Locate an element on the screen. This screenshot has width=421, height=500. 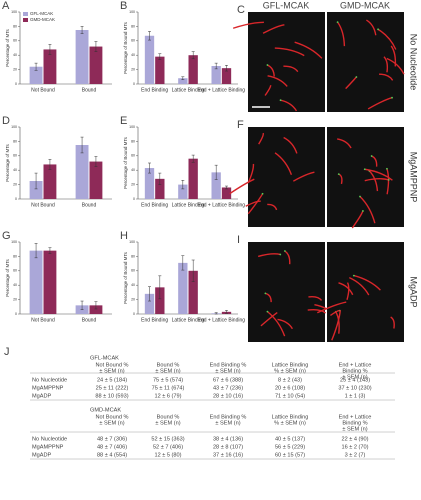
table-cell: 52 ± 15 (363) is located at coordinates (167, 439).